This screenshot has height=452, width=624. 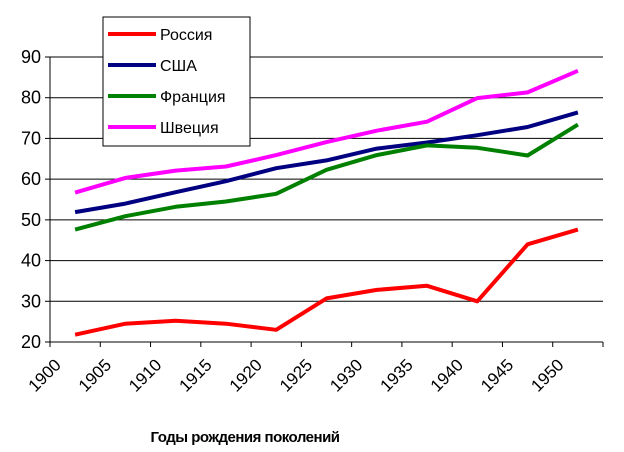 What do you see at coordinates (397, 375) in the screenshot?
I see `x-tick-label: 1935` at bounding box center [397, 375].